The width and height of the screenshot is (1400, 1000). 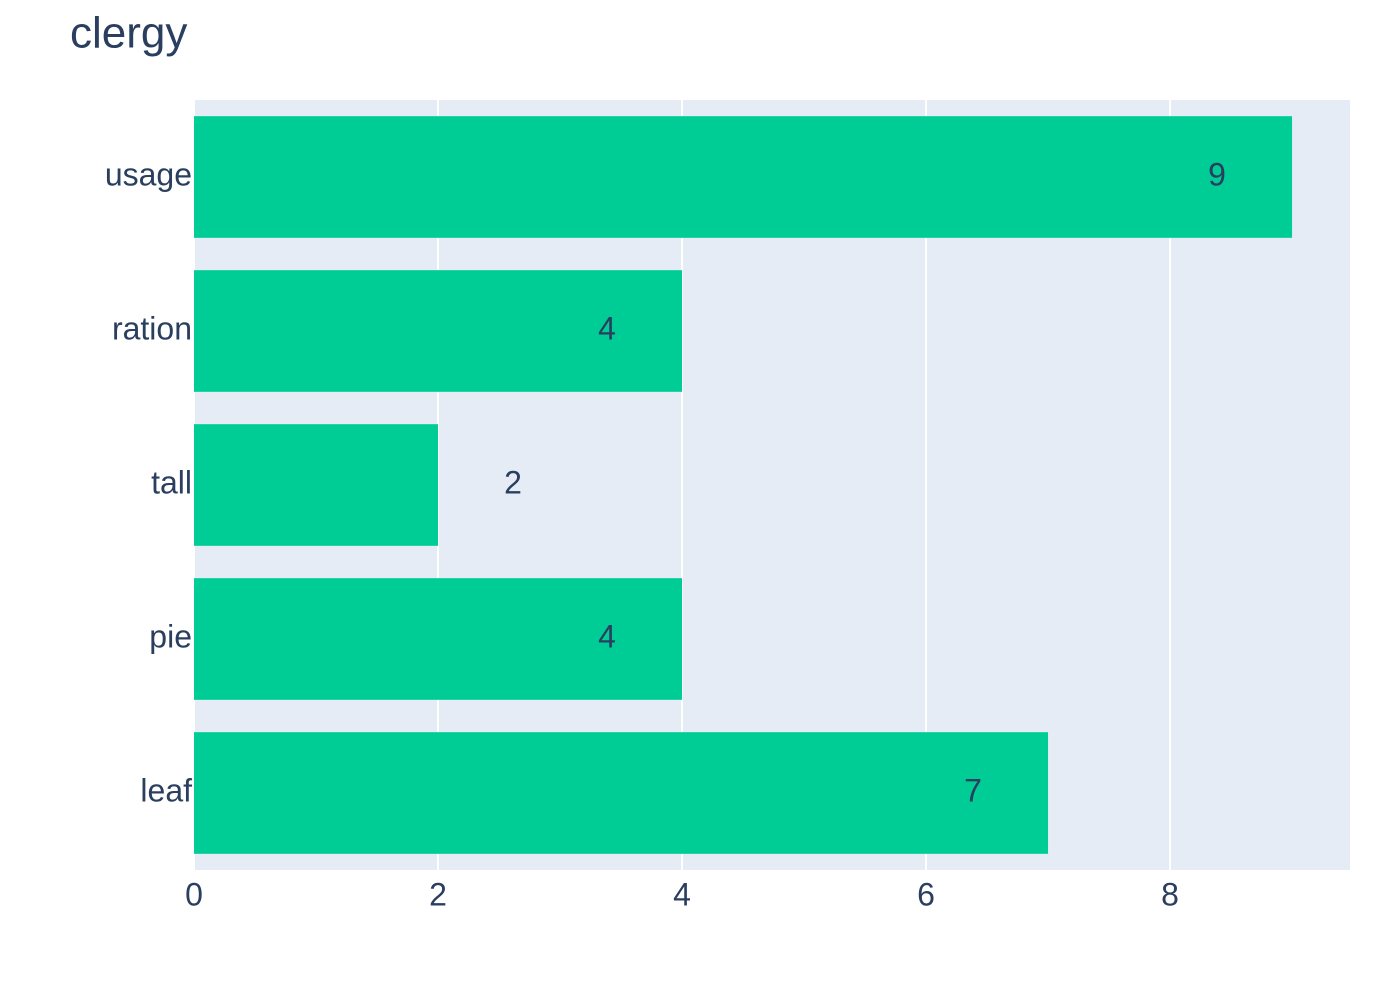 What do you see at coordinates (926, 894) in the screenshot?
I see `x-tick-label: 6` at bounding box center [926, 894].